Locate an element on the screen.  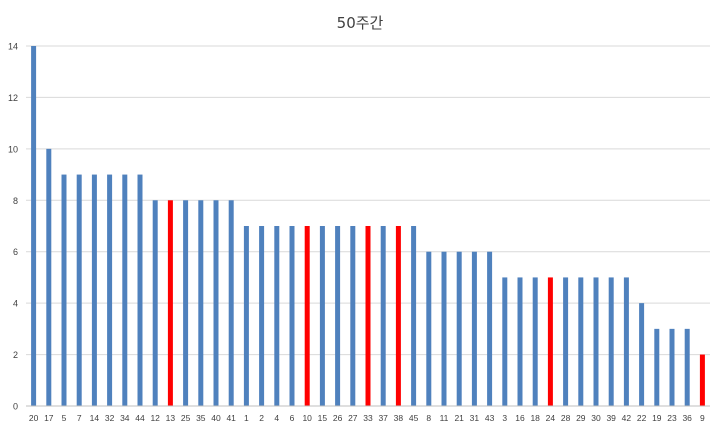
x-tick-label: 13 is located at coordinates (171, 418).